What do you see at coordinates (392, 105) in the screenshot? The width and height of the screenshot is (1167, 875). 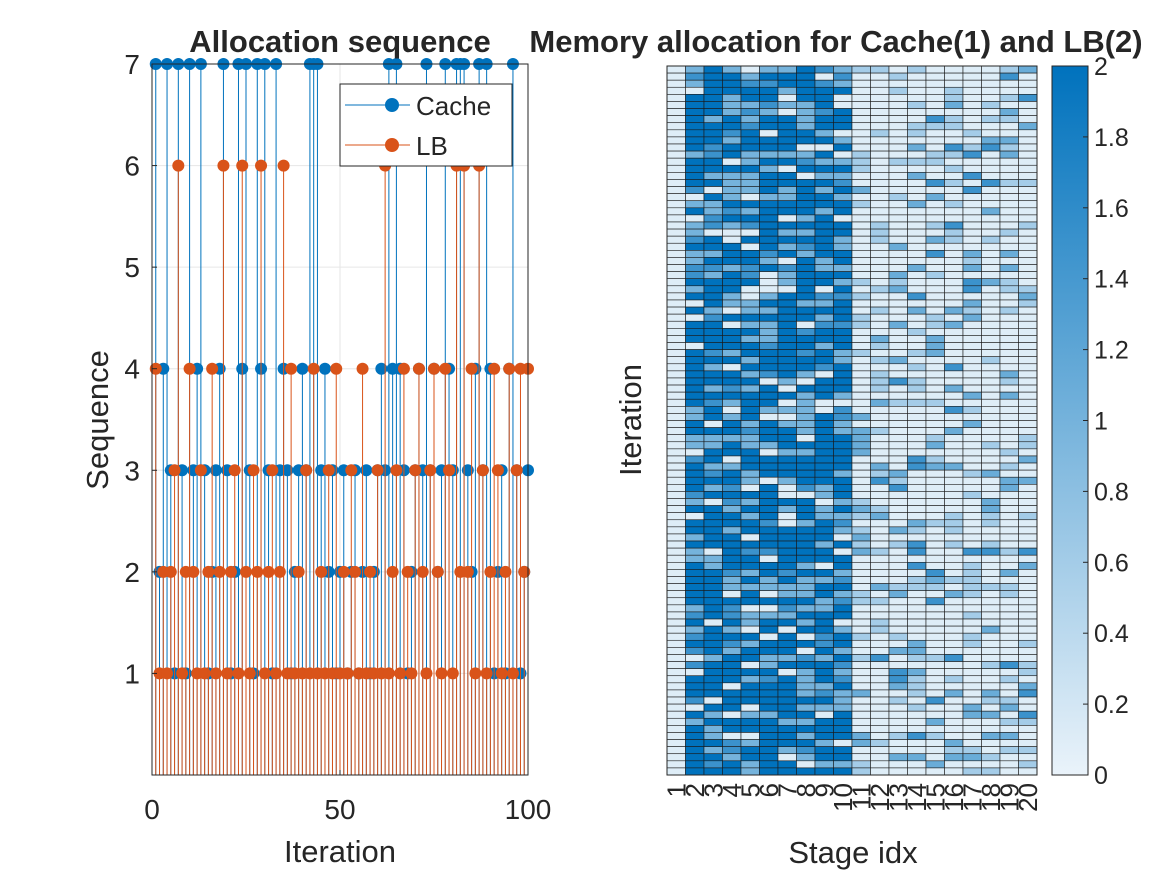 I see `legend-marker-cache` at bounding box center [392, 105].